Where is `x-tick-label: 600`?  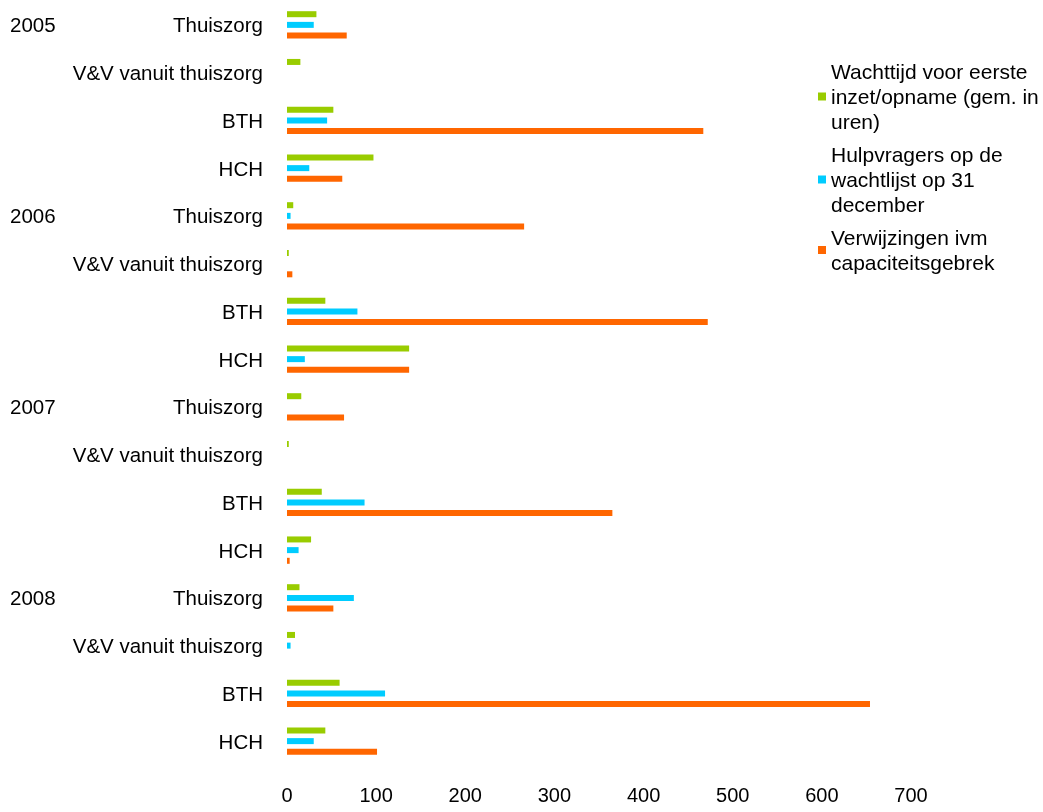
x-tick-label: 600 is located at coordinates (822, 795).